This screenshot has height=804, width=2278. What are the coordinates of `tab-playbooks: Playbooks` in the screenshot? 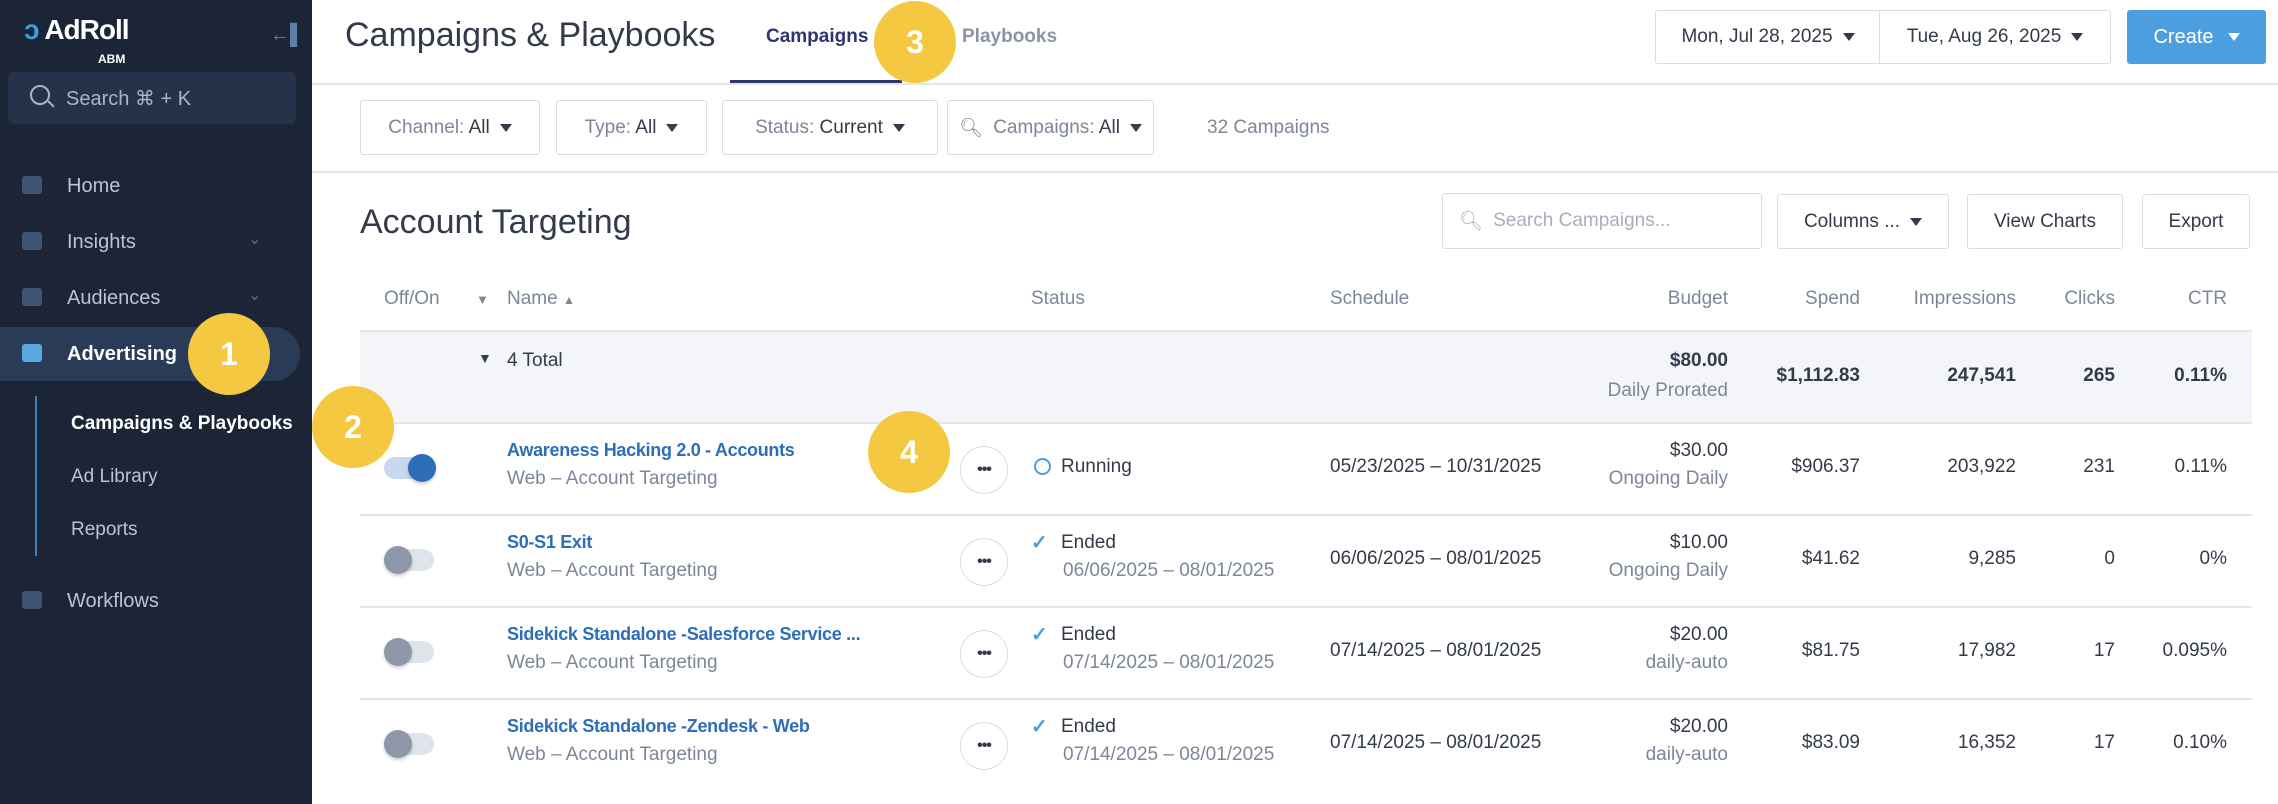 It's located at (1010, 36).